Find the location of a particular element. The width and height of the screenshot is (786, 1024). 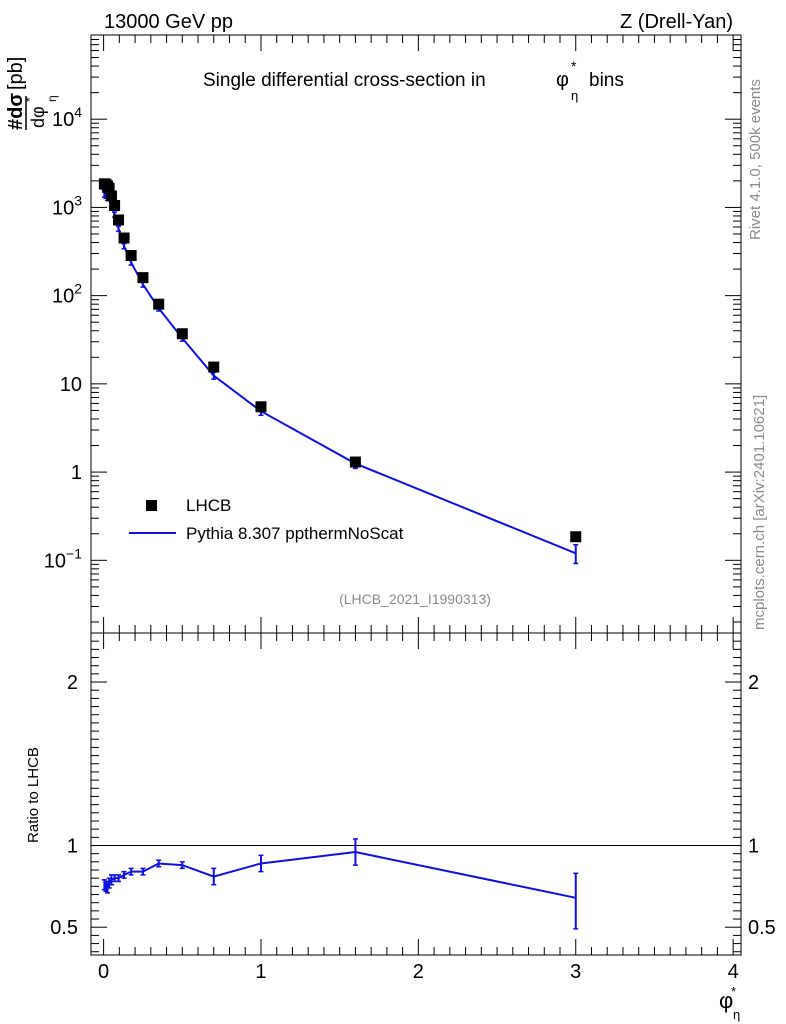

rivet-label: Rivet 4.1.0, 500k events is located at coordinates (755, 159).